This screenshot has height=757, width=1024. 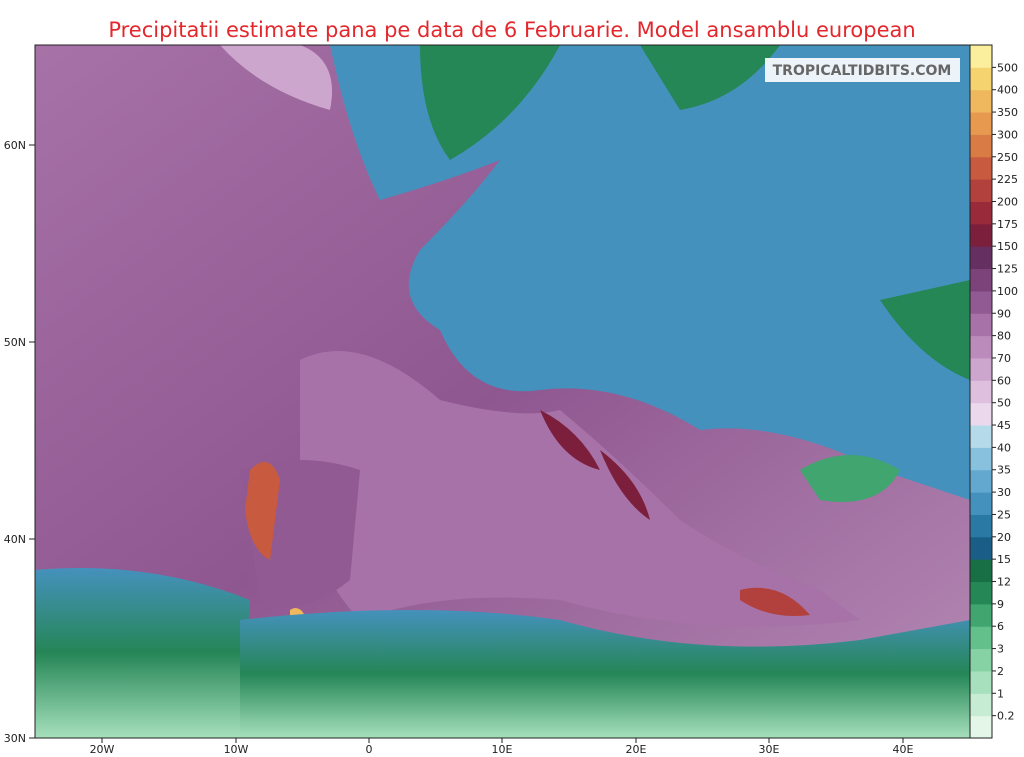 What do you see at coordinates (1007, 112) in the screenshot?
I see `colorbar-label: 350` at bounding box center [1007, 112].